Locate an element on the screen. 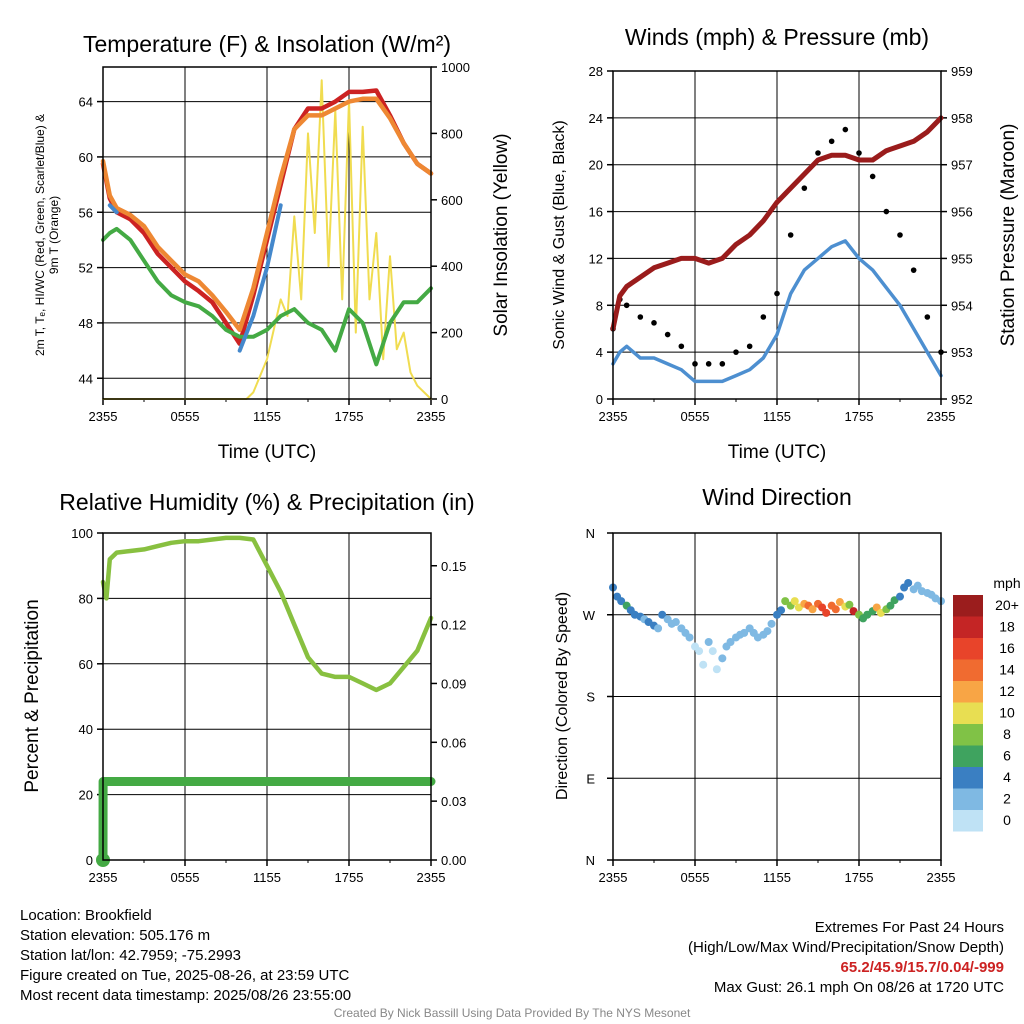 The height and width of the screenshot is (1024, 1024). wind-chart-y-tick-label: 20 is located at coordinates (596, 165).